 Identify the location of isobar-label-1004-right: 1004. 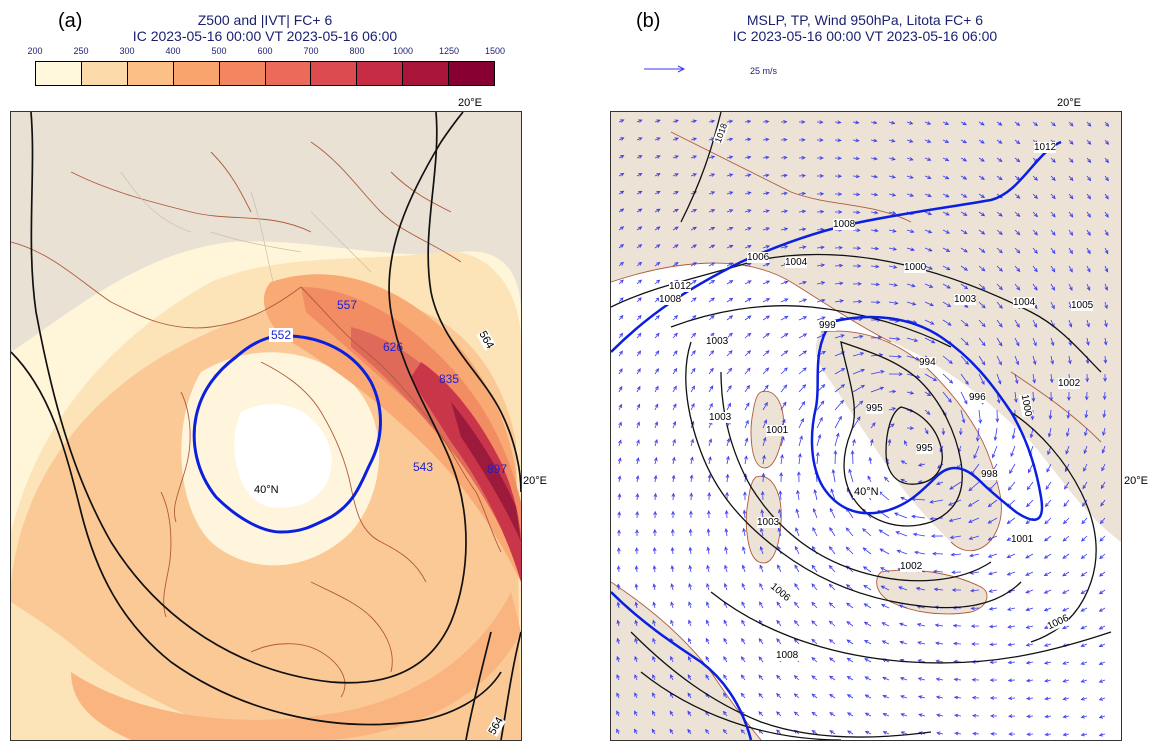
(1024, 302).